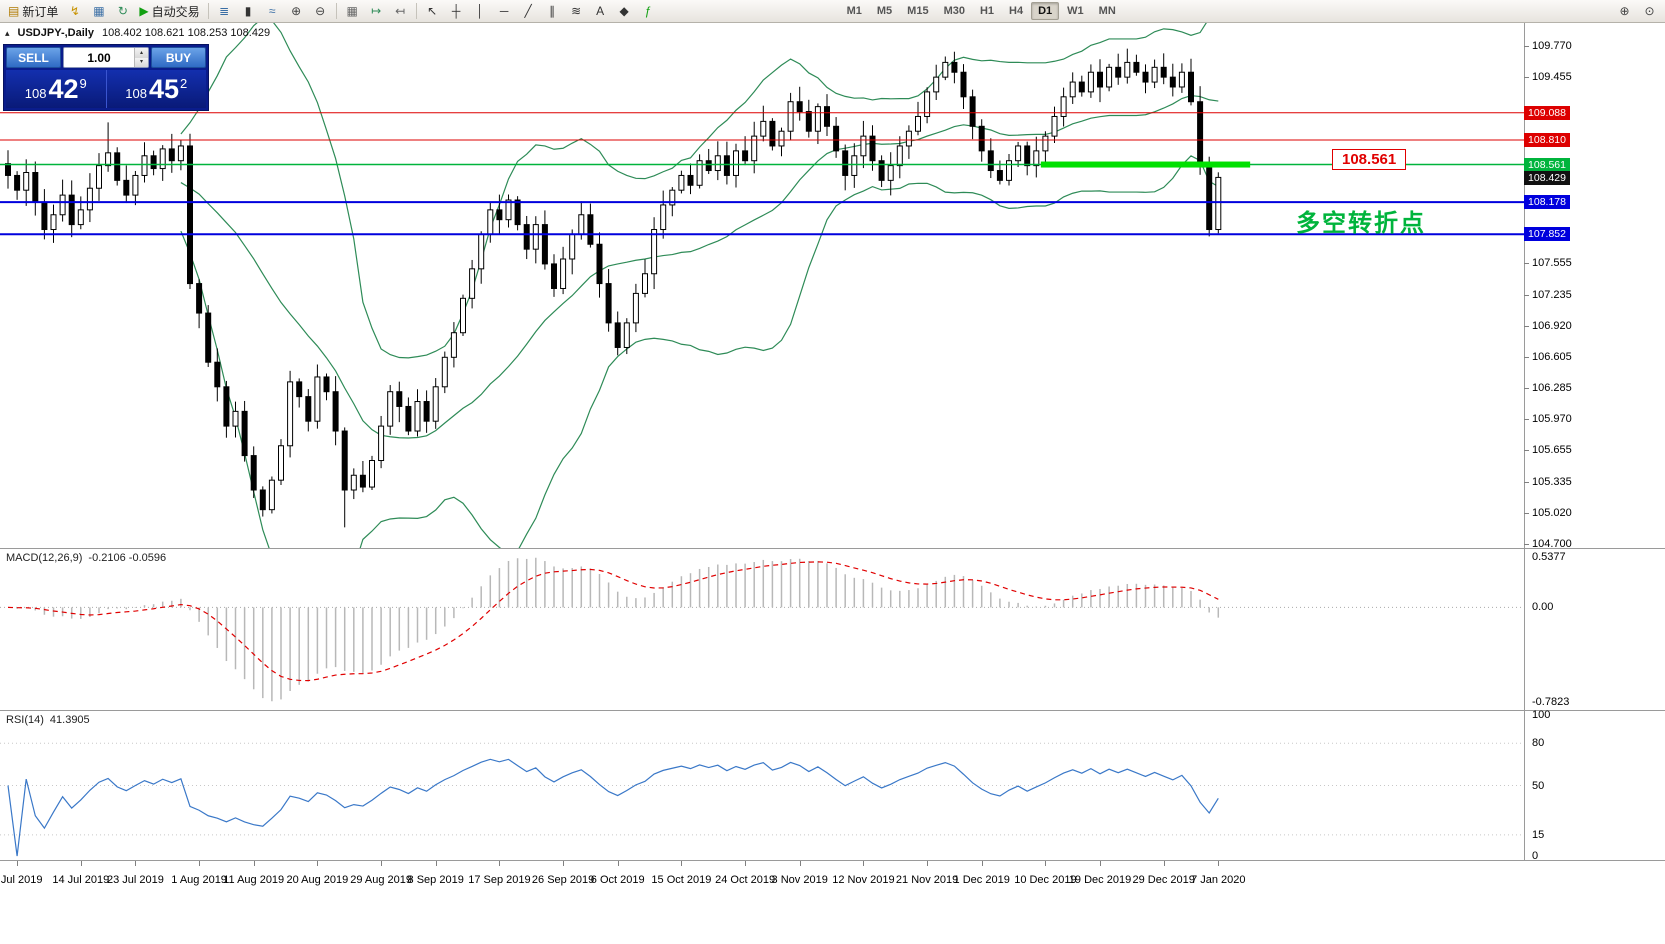  What do you see at coordinates (987, 11) in the screenshot?
I see `timeframe-button-h1: H1` at bounding box center [987, 11].